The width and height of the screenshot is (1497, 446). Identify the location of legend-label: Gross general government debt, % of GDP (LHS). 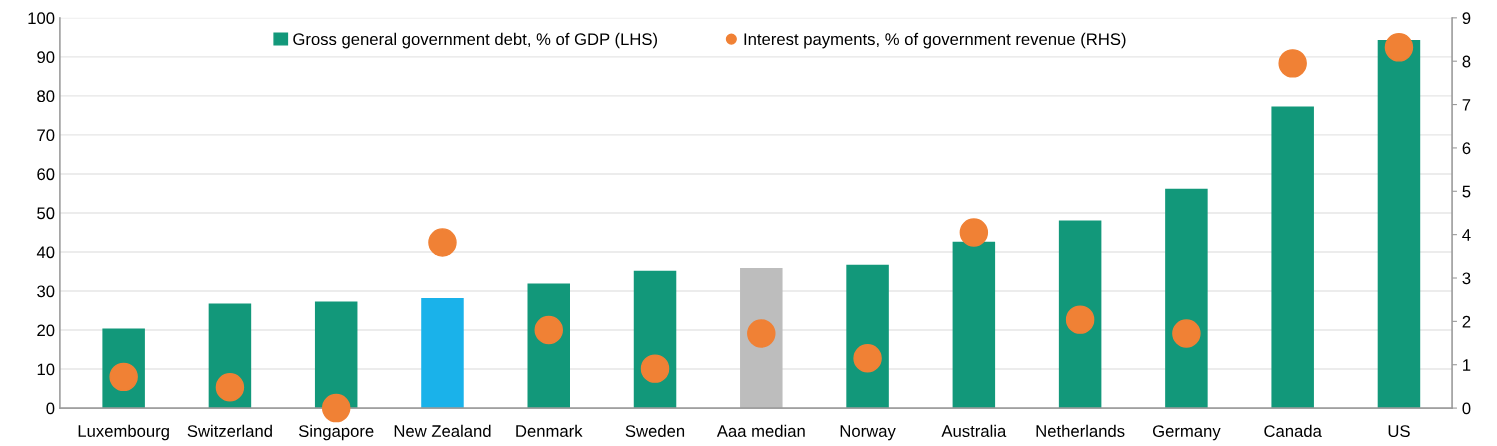
(475, 40).